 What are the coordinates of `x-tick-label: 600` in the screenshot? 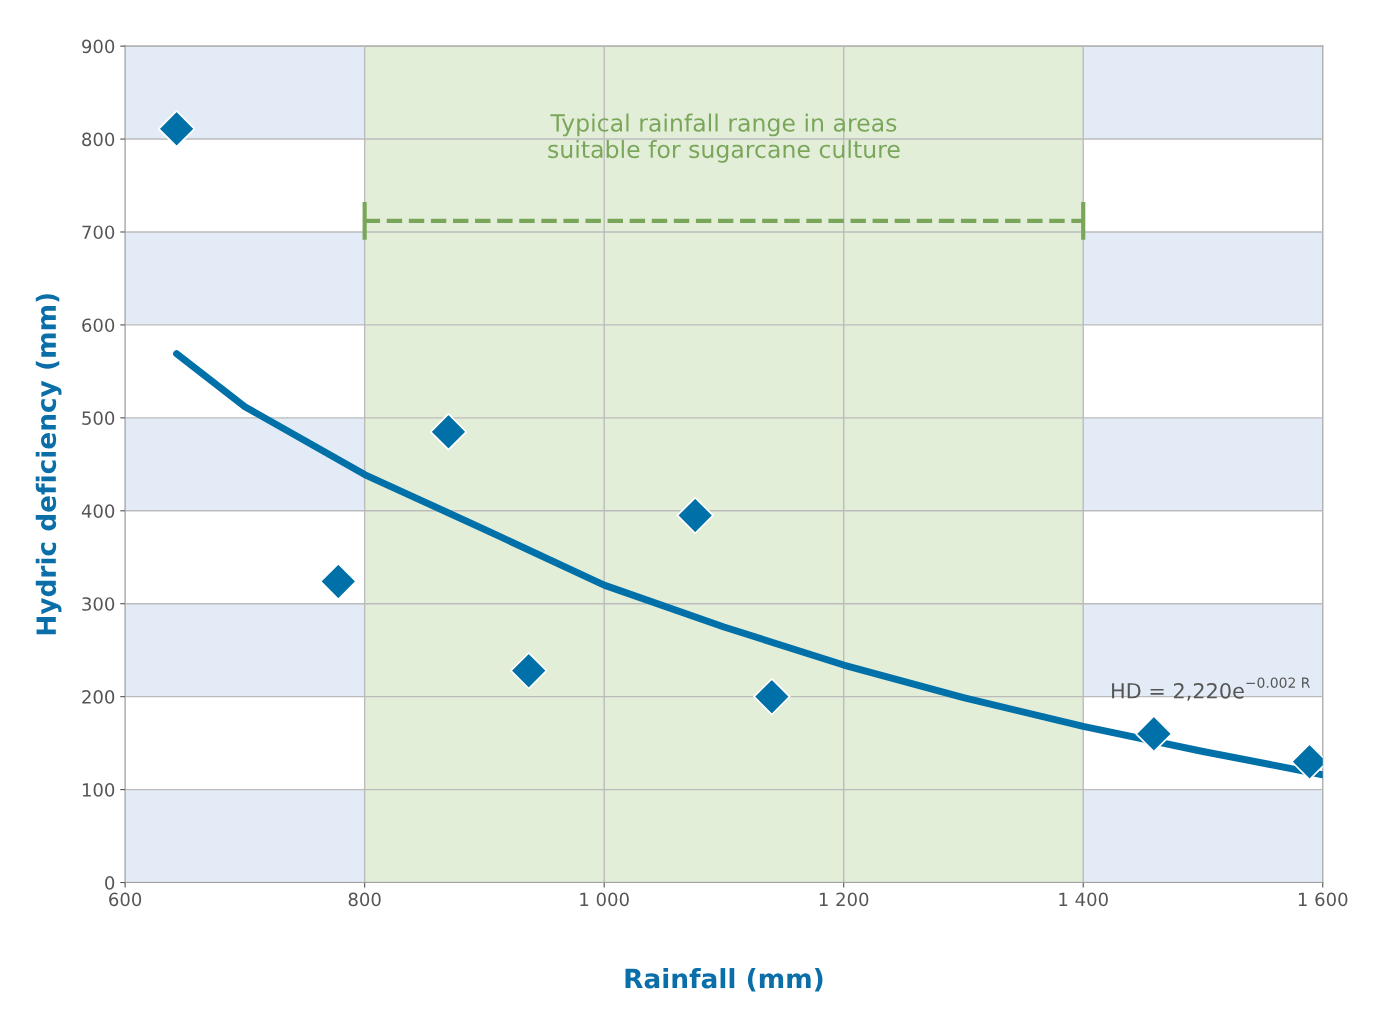 It's located at (125, 899).